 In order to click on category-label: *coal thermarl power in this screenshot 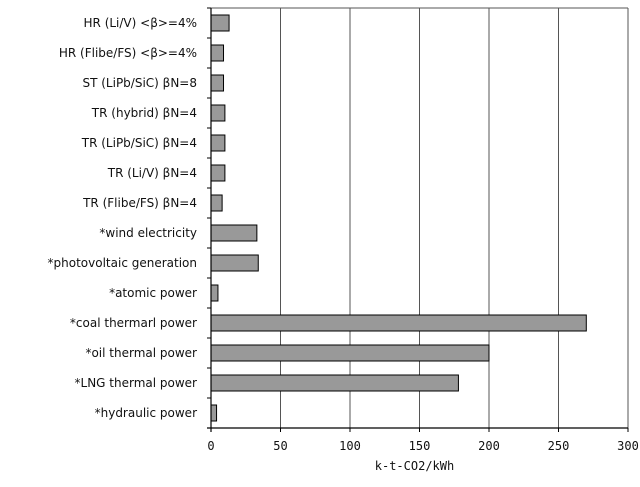, I will do `click(133, 323)`.